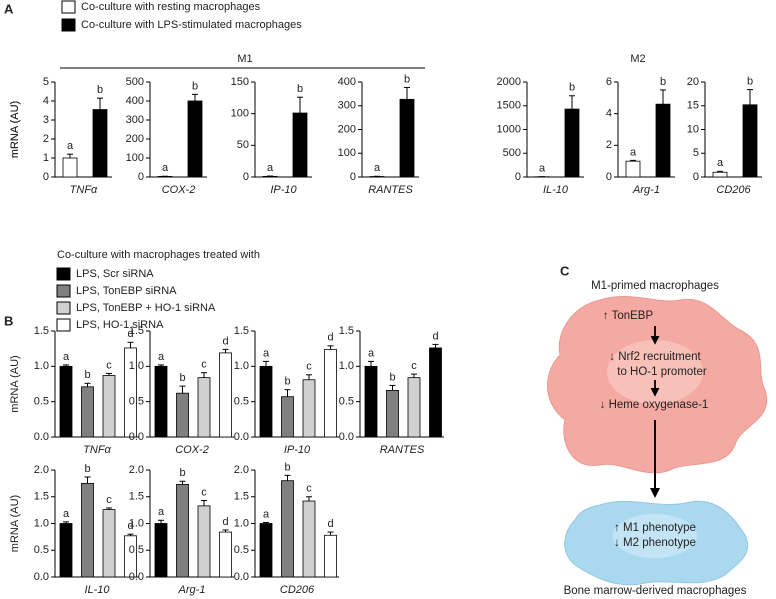  I want to click on diagram-label: M1-primed macrophages, so click(655, 286).